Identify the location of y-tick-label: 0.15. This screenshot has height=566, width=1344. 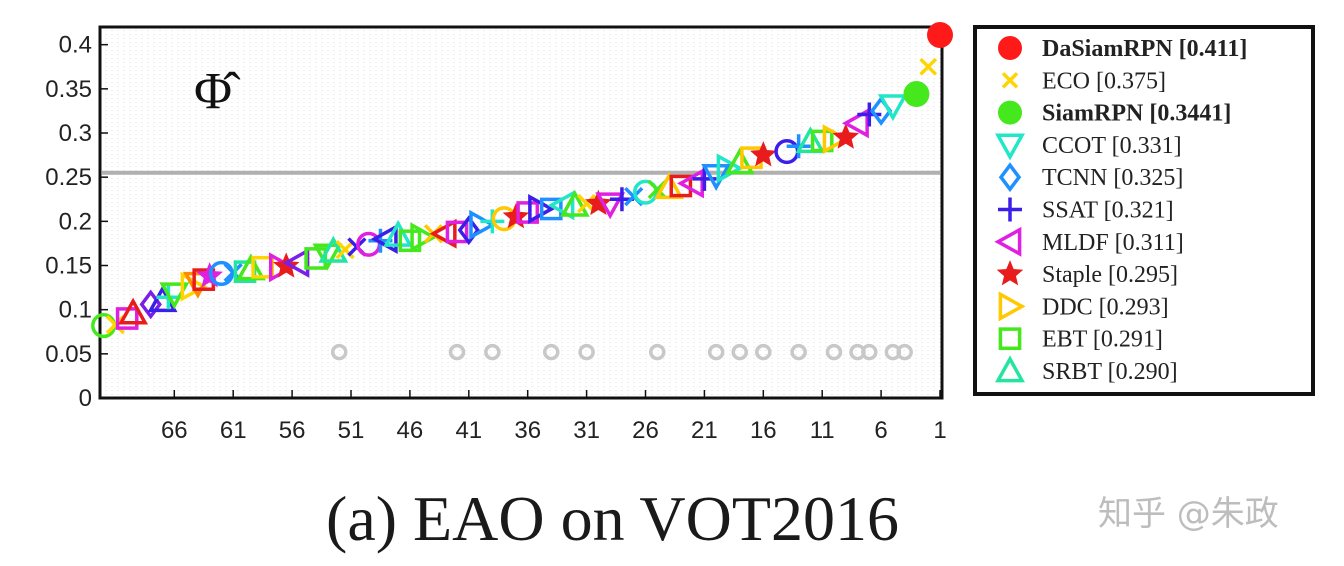
(68, 266).